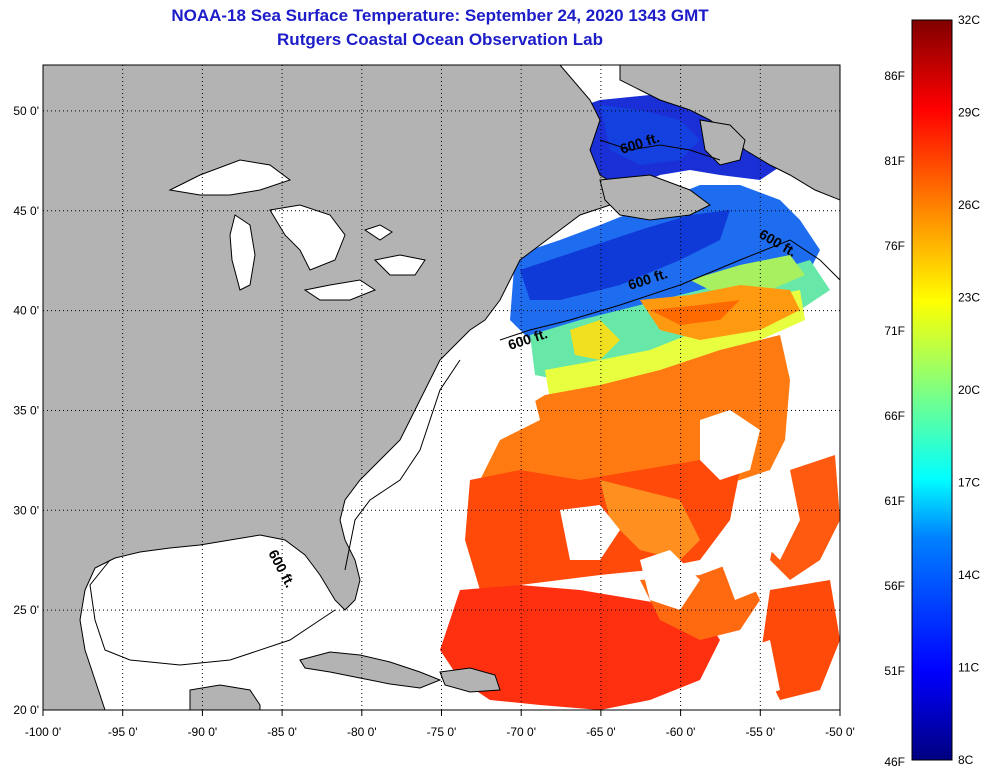 The height and width of the screenshot is (770, 984). I want to click on colorbar-celsius-labels: 32C 29C 26C 23C 20C 17C 14C 11C 8C, so click(969, 390).